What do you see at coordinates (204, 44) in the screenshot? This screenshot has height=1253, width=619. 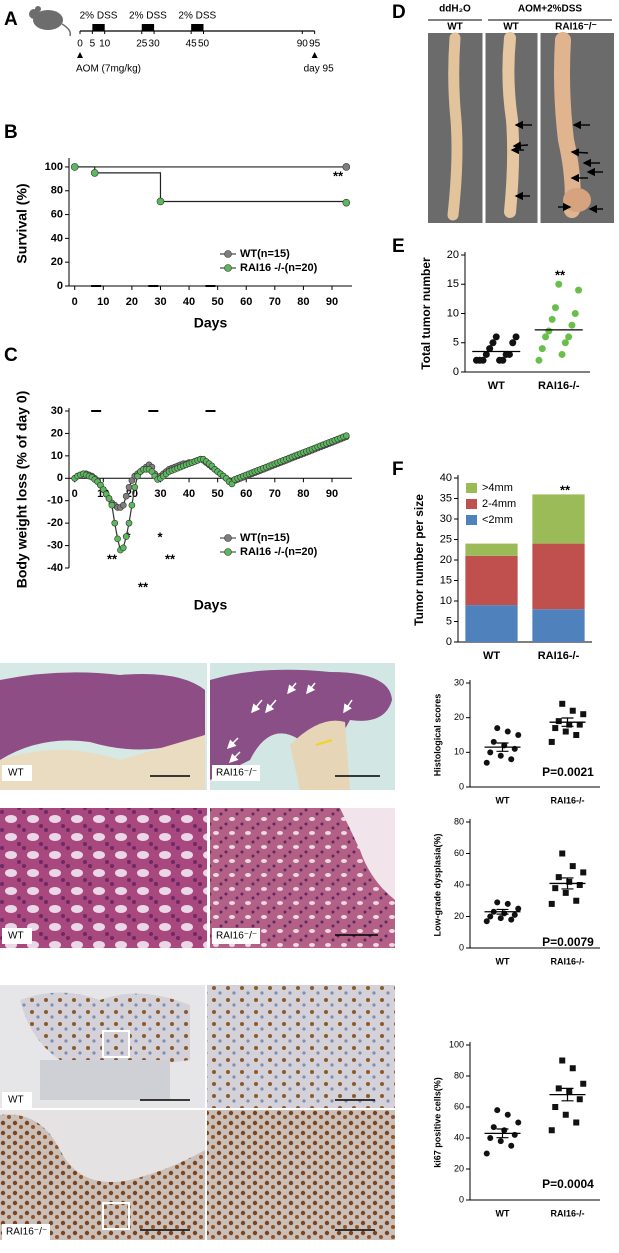 I see `timeline-tick-label: 50` at bounding box center [204, 44].